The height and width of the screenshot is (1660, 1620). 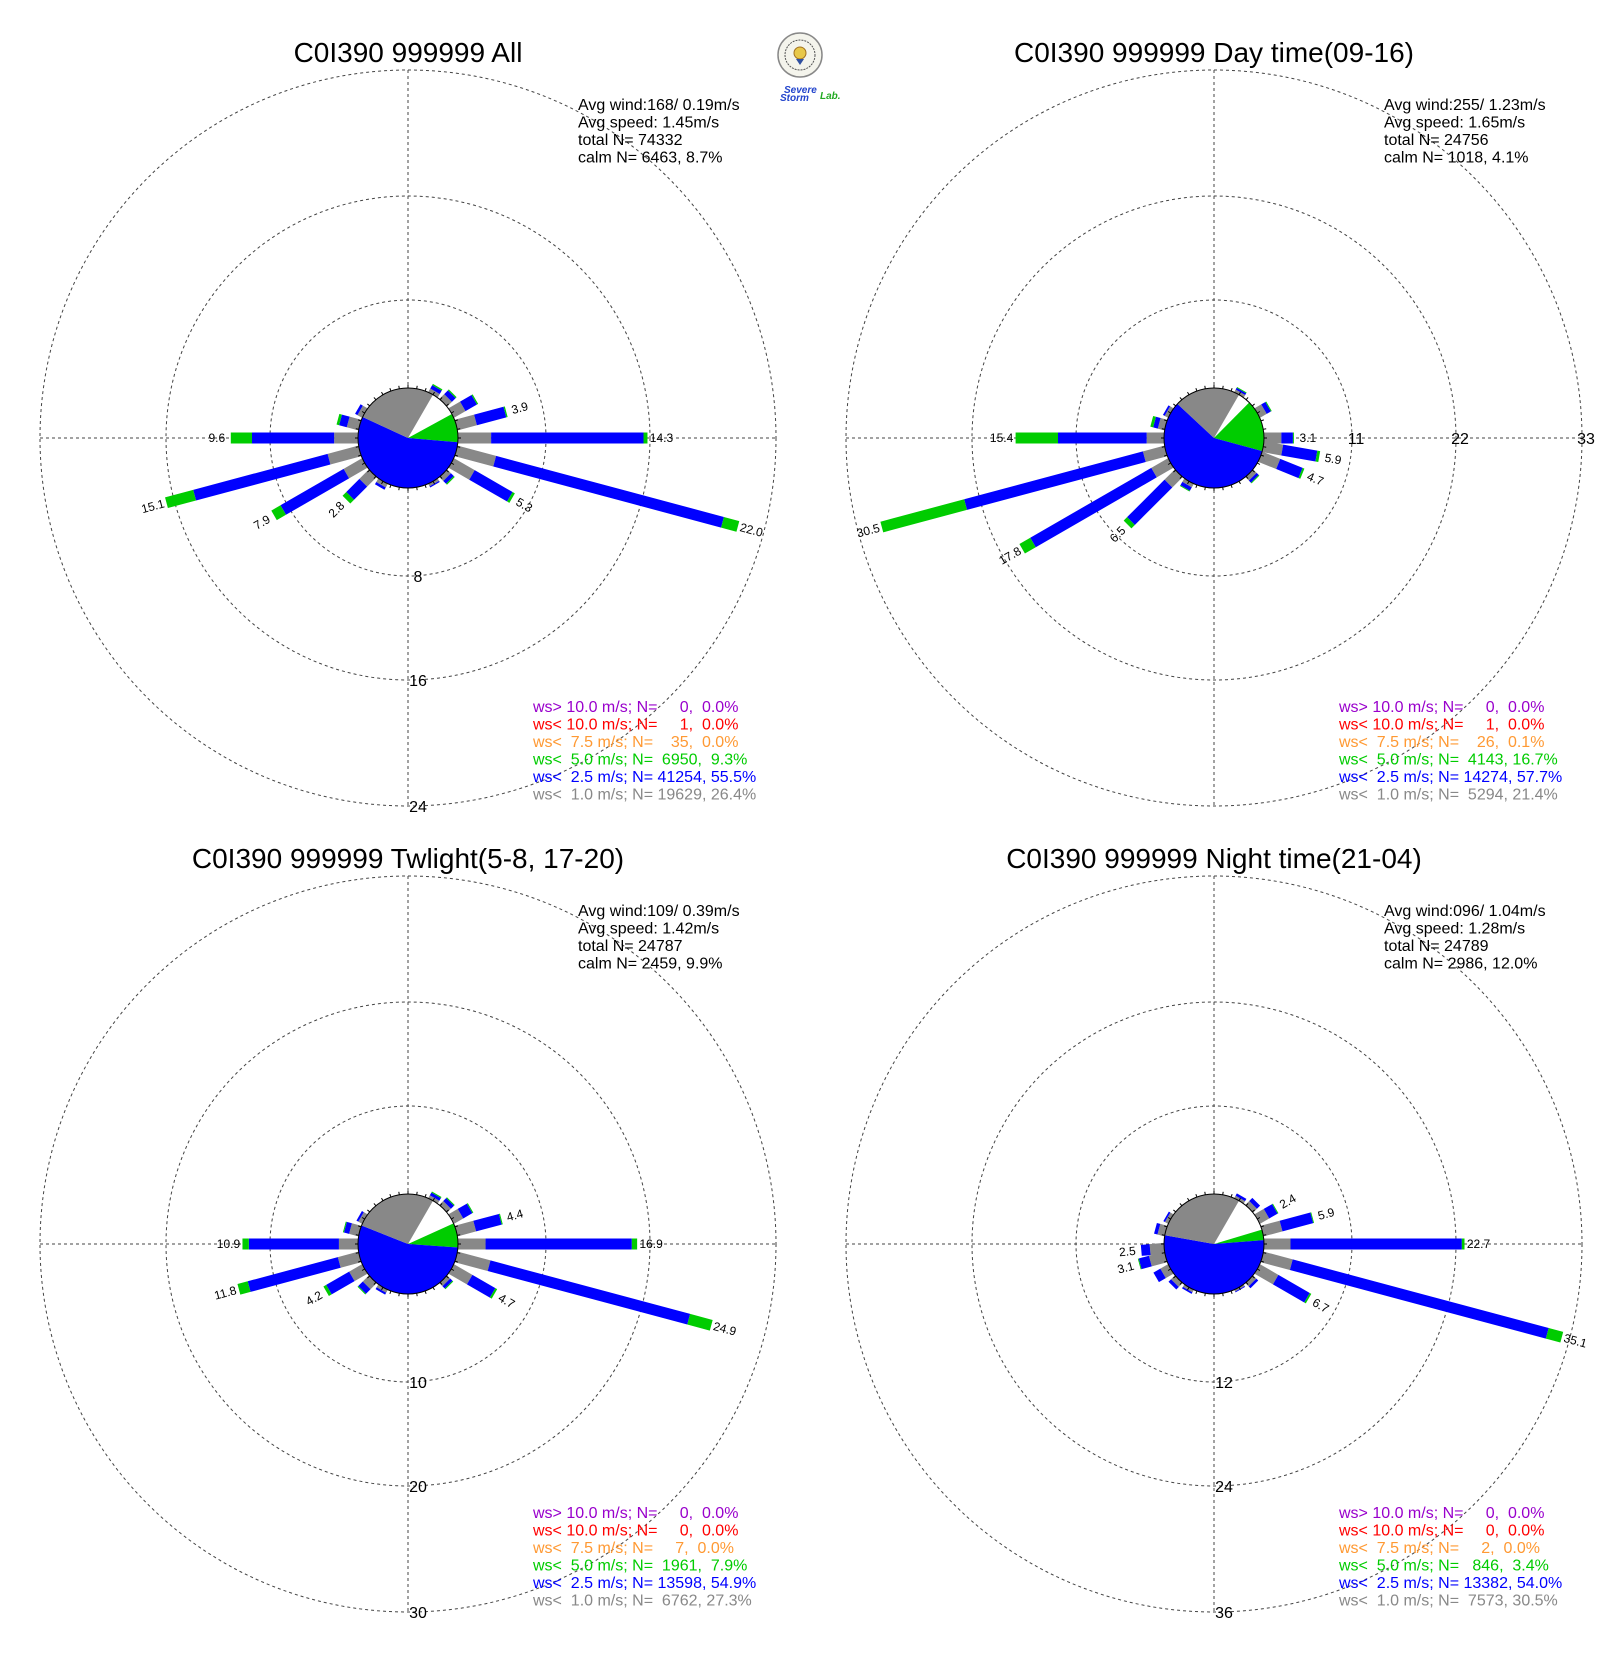 I want to click on legend-entry: ws> 10.0 m/s; N= 0, 0.0%, so click(x=1441, y=1513).